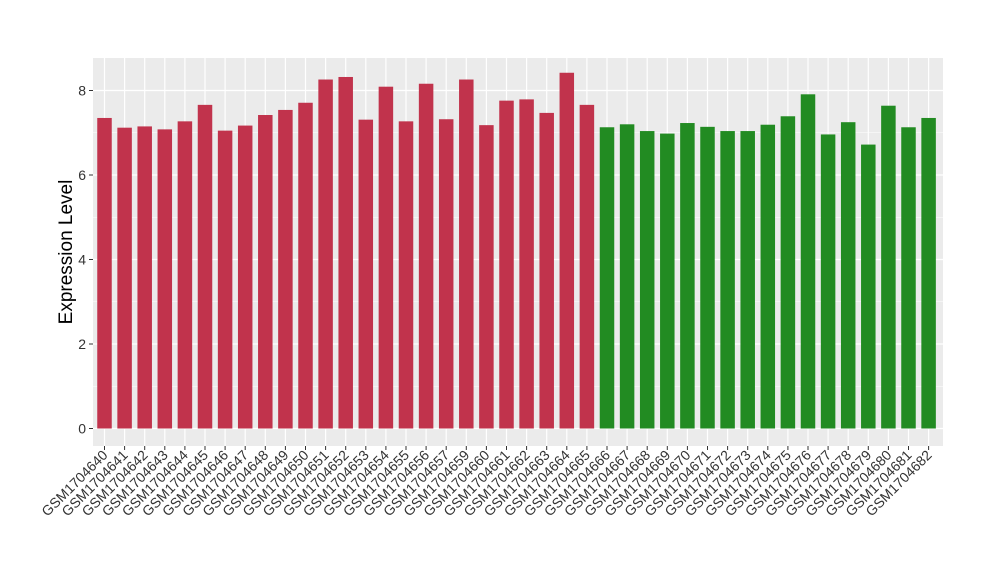 Image resolution: width=1000 pixels, height=580 pixels. I want to click on bar-GSM1704677, so click(828, 281).